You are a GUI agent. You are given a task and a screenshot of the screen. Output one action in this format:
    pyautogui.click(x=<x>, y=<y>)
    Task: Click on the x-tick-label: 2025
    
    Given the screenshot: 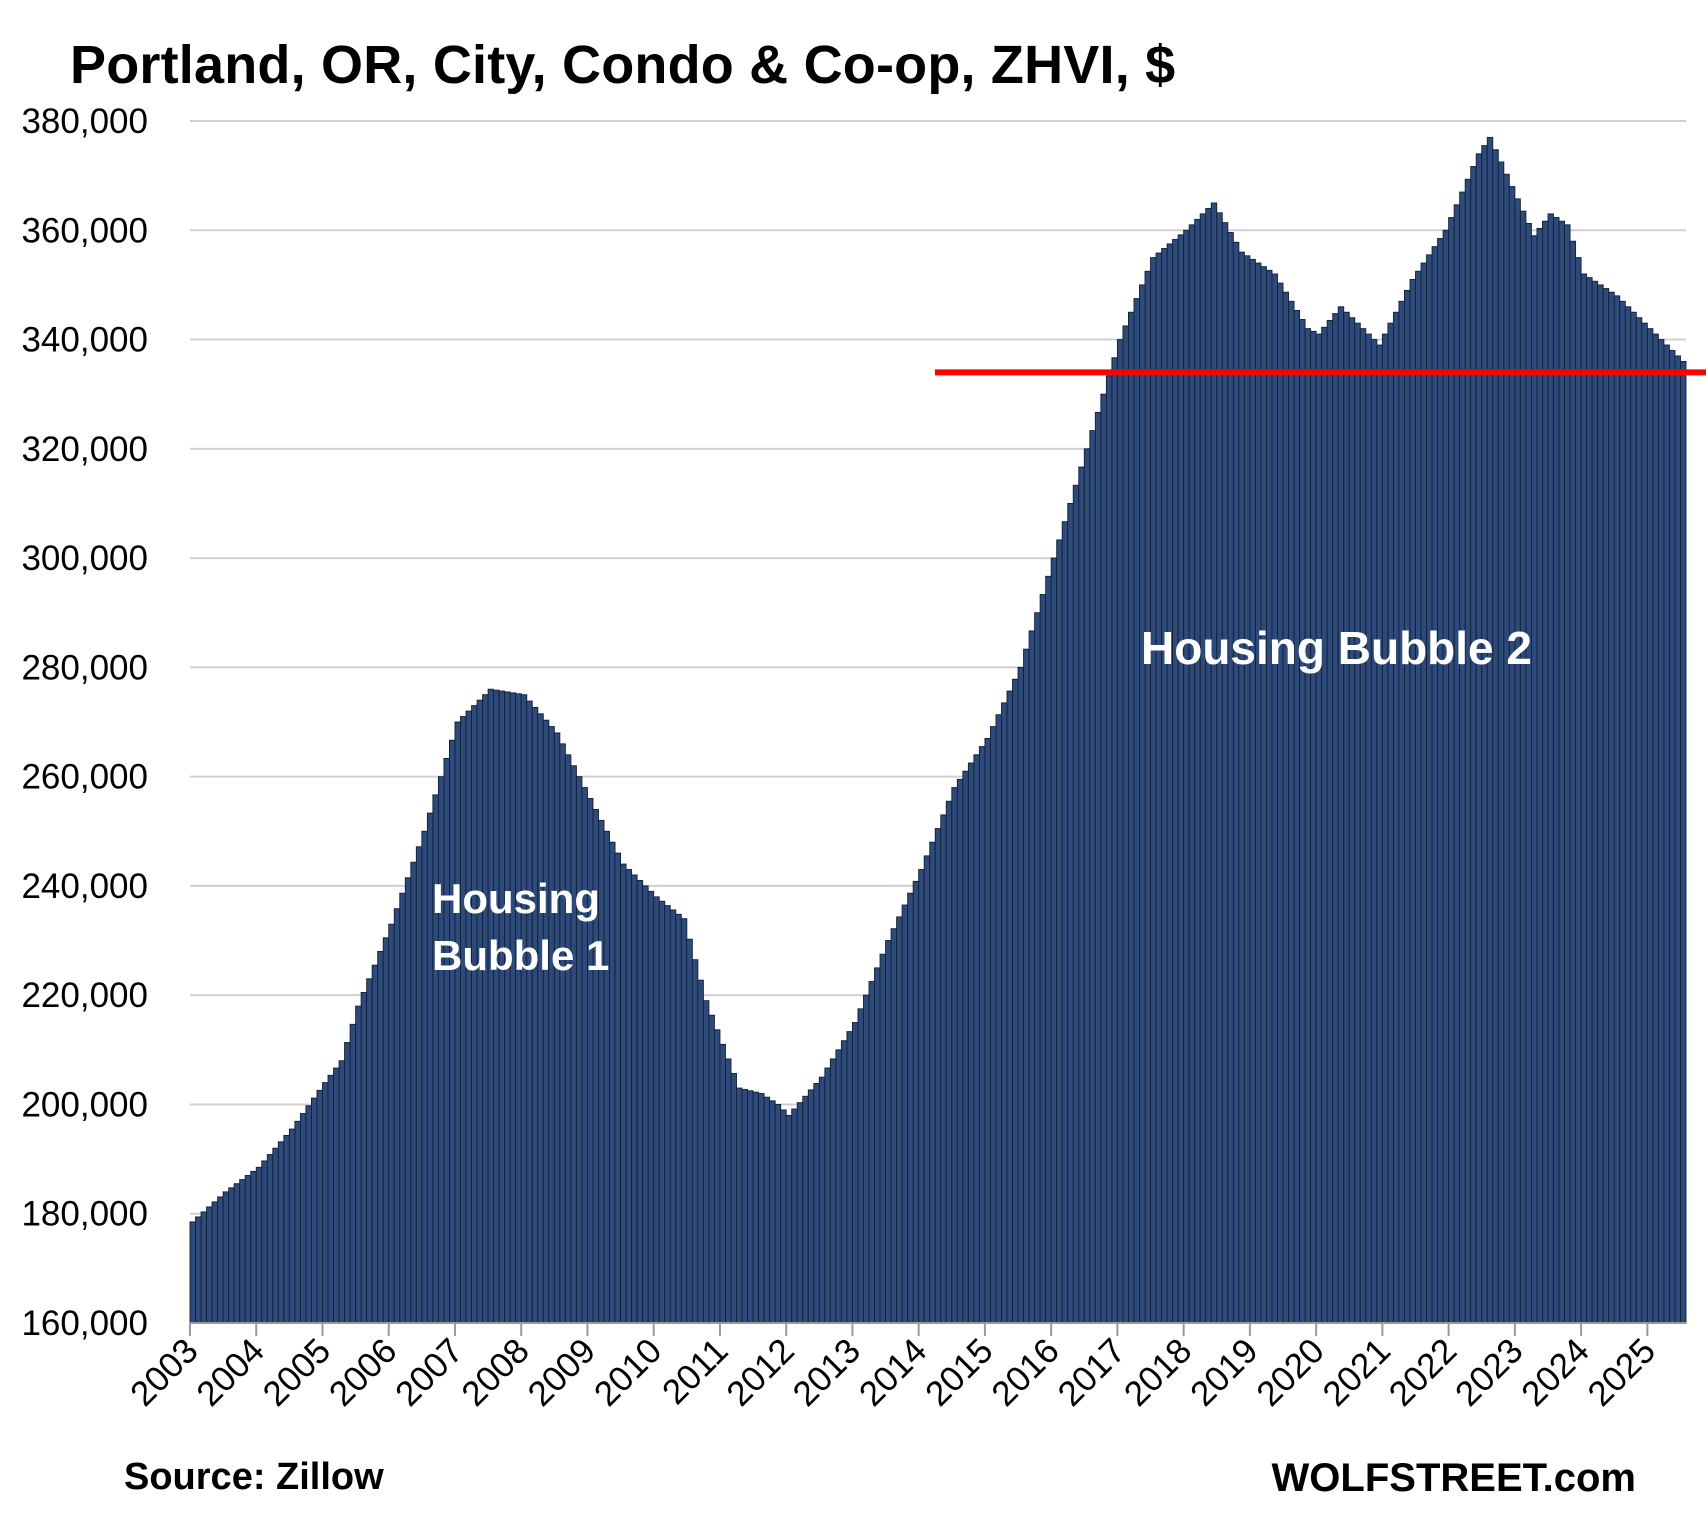 What is the action you would take?
    pyautogui.click(x=1621, y=1372)
    